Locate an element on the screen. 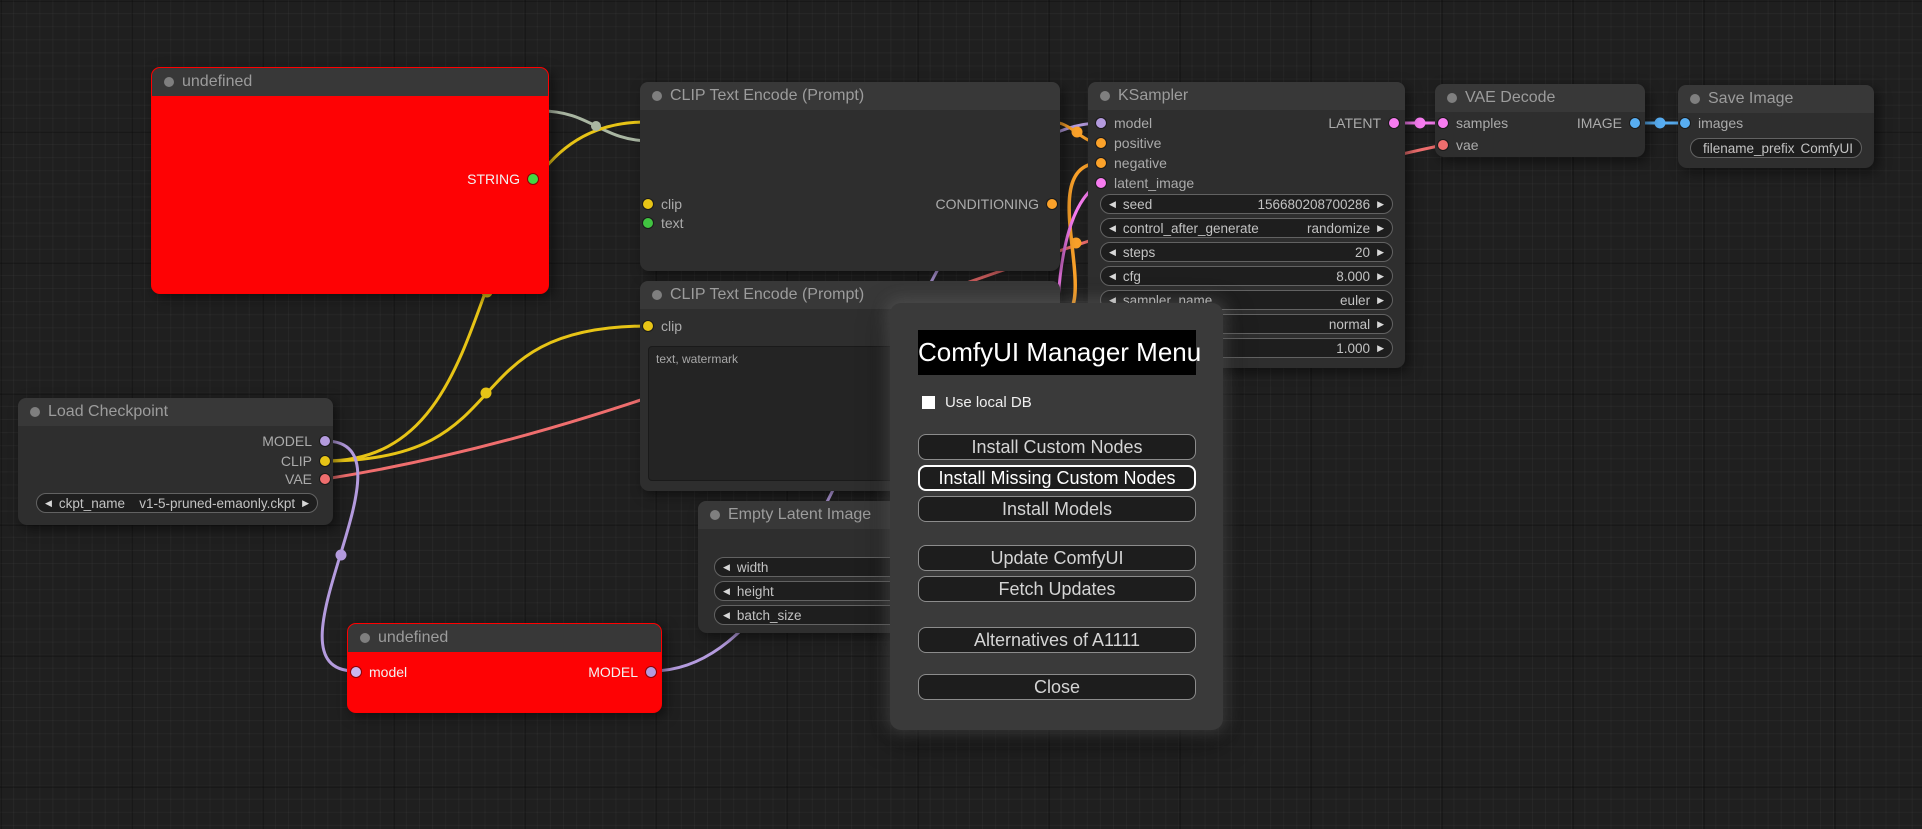  widget-control-after-generate: ◀ control_after_generate randomize ▶ is located at coordinates (1246, 228).